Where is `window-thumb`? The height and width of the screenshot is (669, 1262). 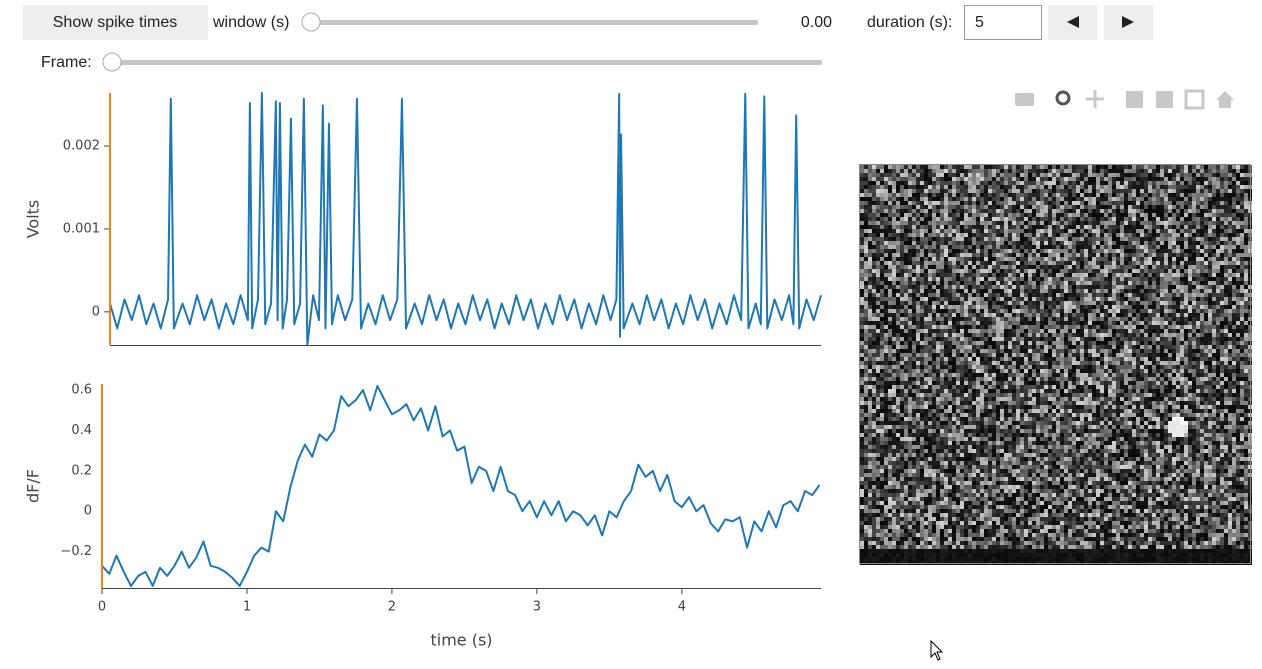 window-thumb is located at coordinates (311, 22).